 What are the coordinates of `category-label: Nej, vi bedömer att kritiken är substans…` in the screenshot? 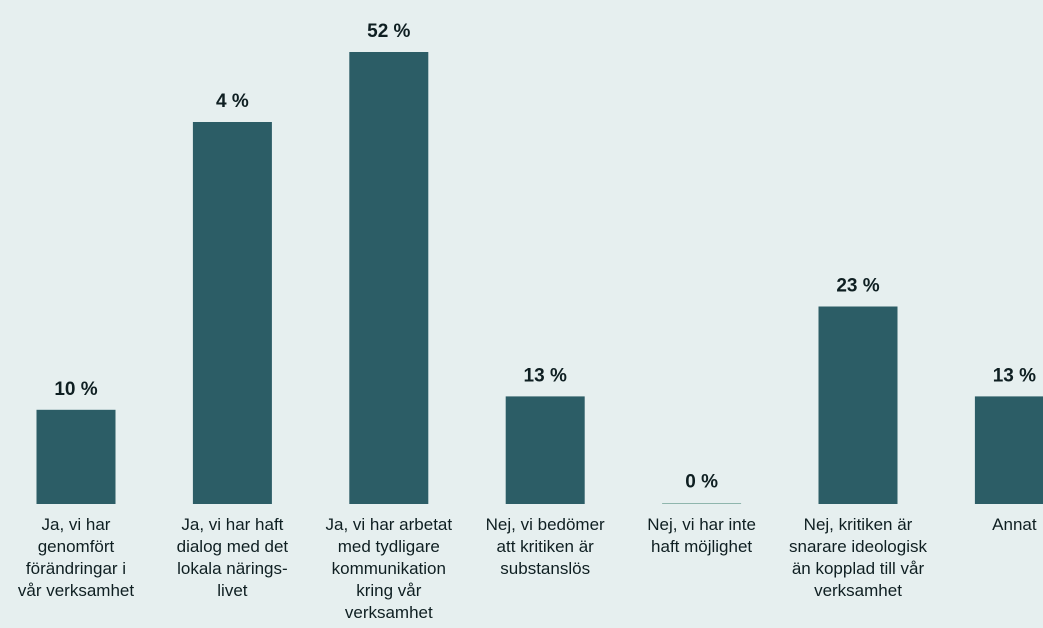 It's located at (545, 546).